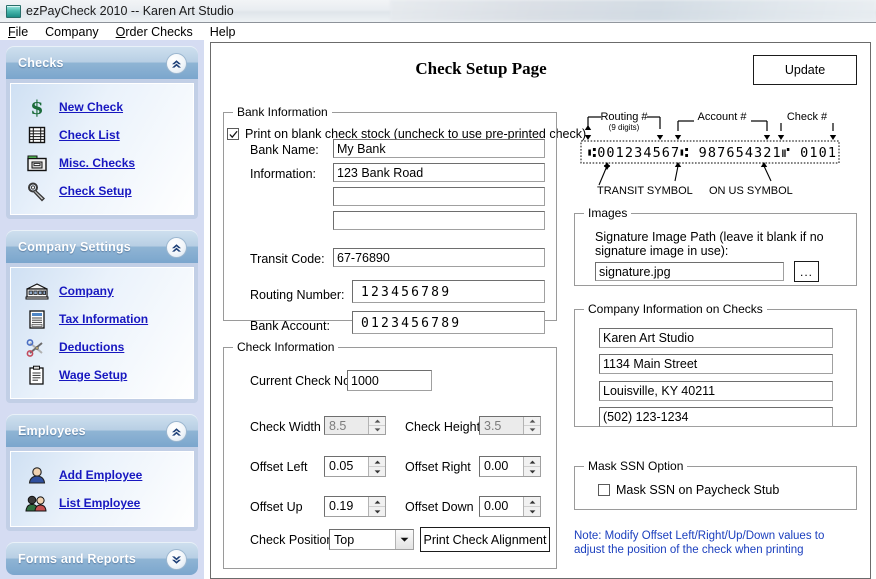  I want to click on sidebar-item-label: Company, so click(86, 291).